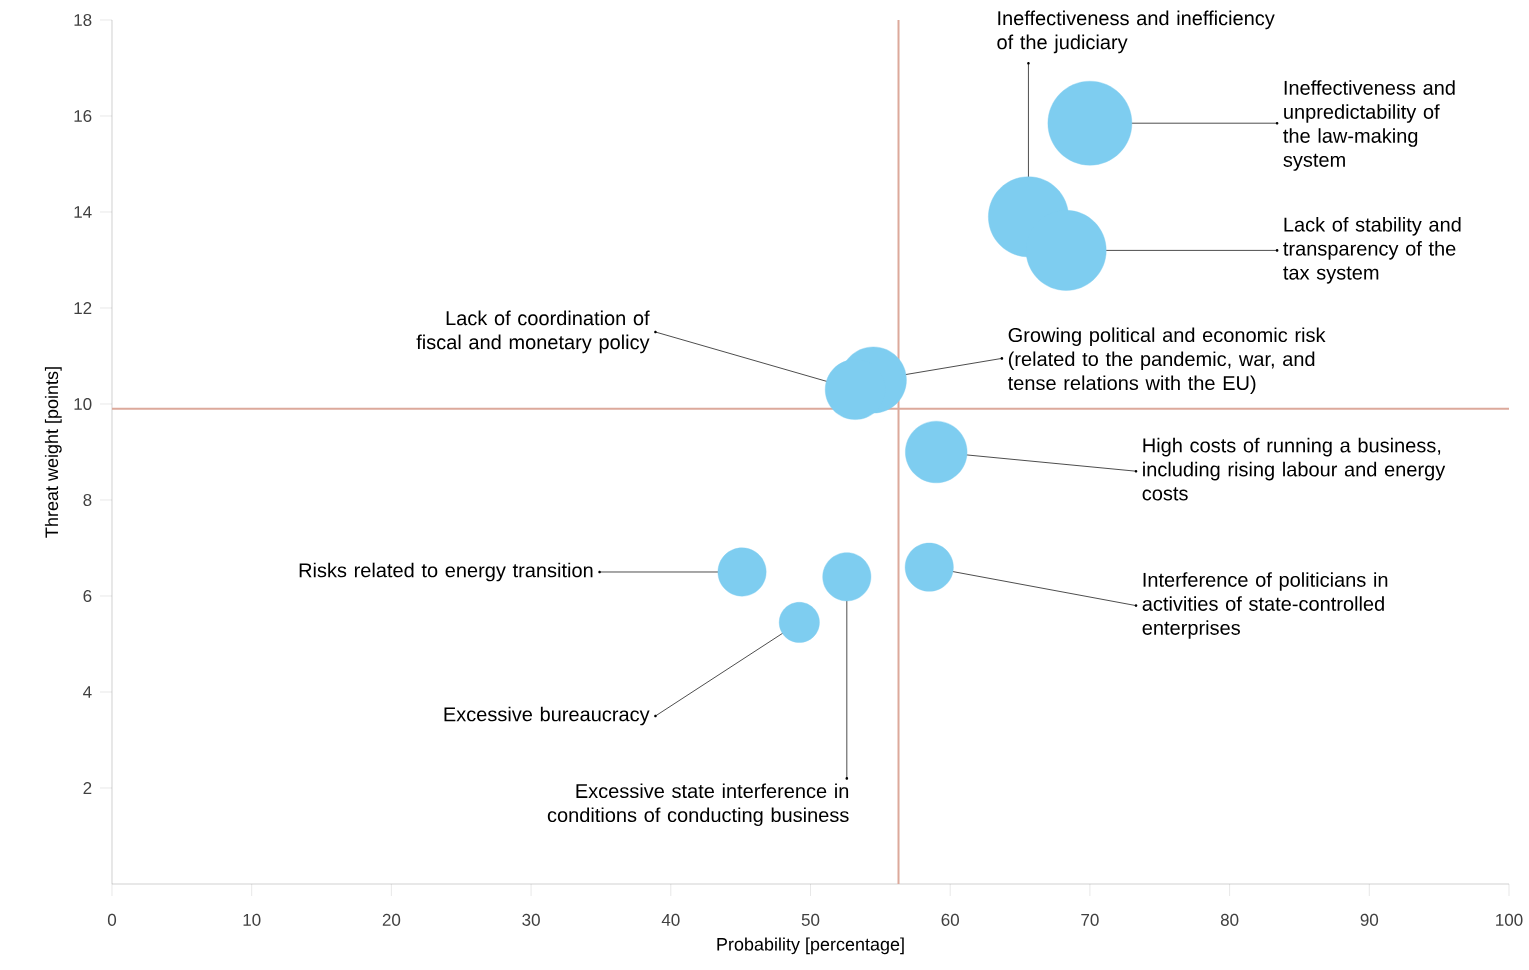 Image resolution: width=1529 pixels, height=970 pixels. Describe the element at coordinates (670, 919) in the screenshot. I see `x-tick-label: 40` at that location.